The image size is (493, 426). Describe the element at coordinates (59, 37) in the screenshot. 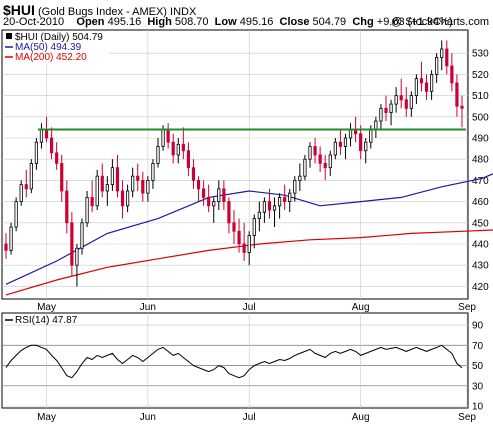

I see `price-legend: $HUI (Daily) 504.79` at that location.